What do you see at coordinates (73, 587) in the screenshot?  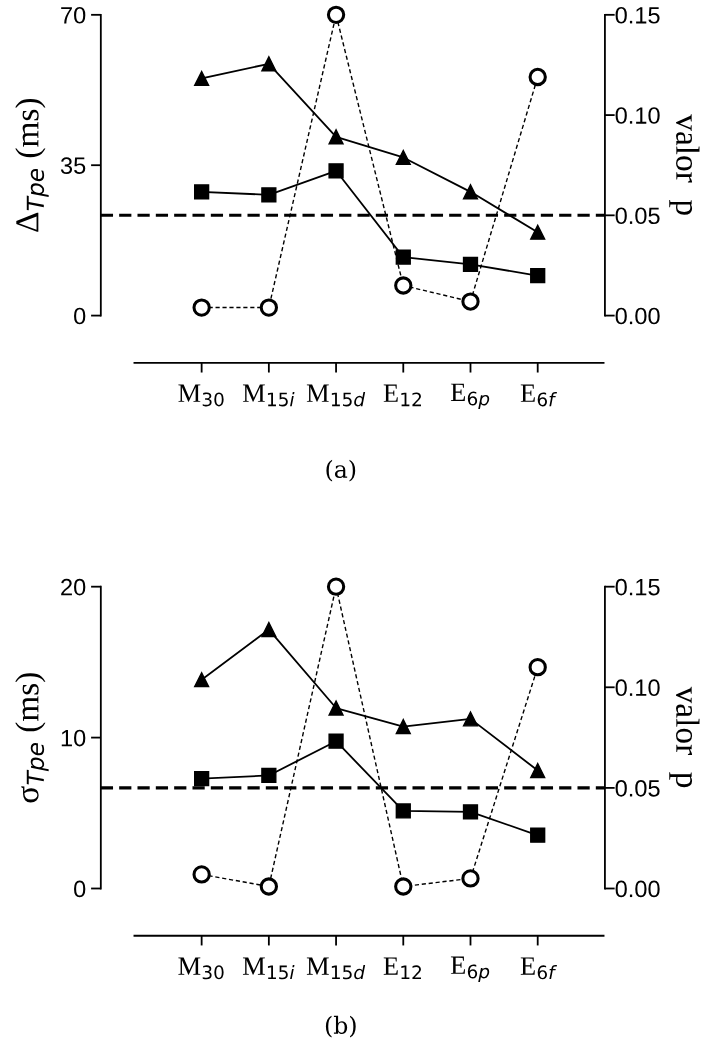 I see `y-tick-label: 20` at bounding box center [73, 587].